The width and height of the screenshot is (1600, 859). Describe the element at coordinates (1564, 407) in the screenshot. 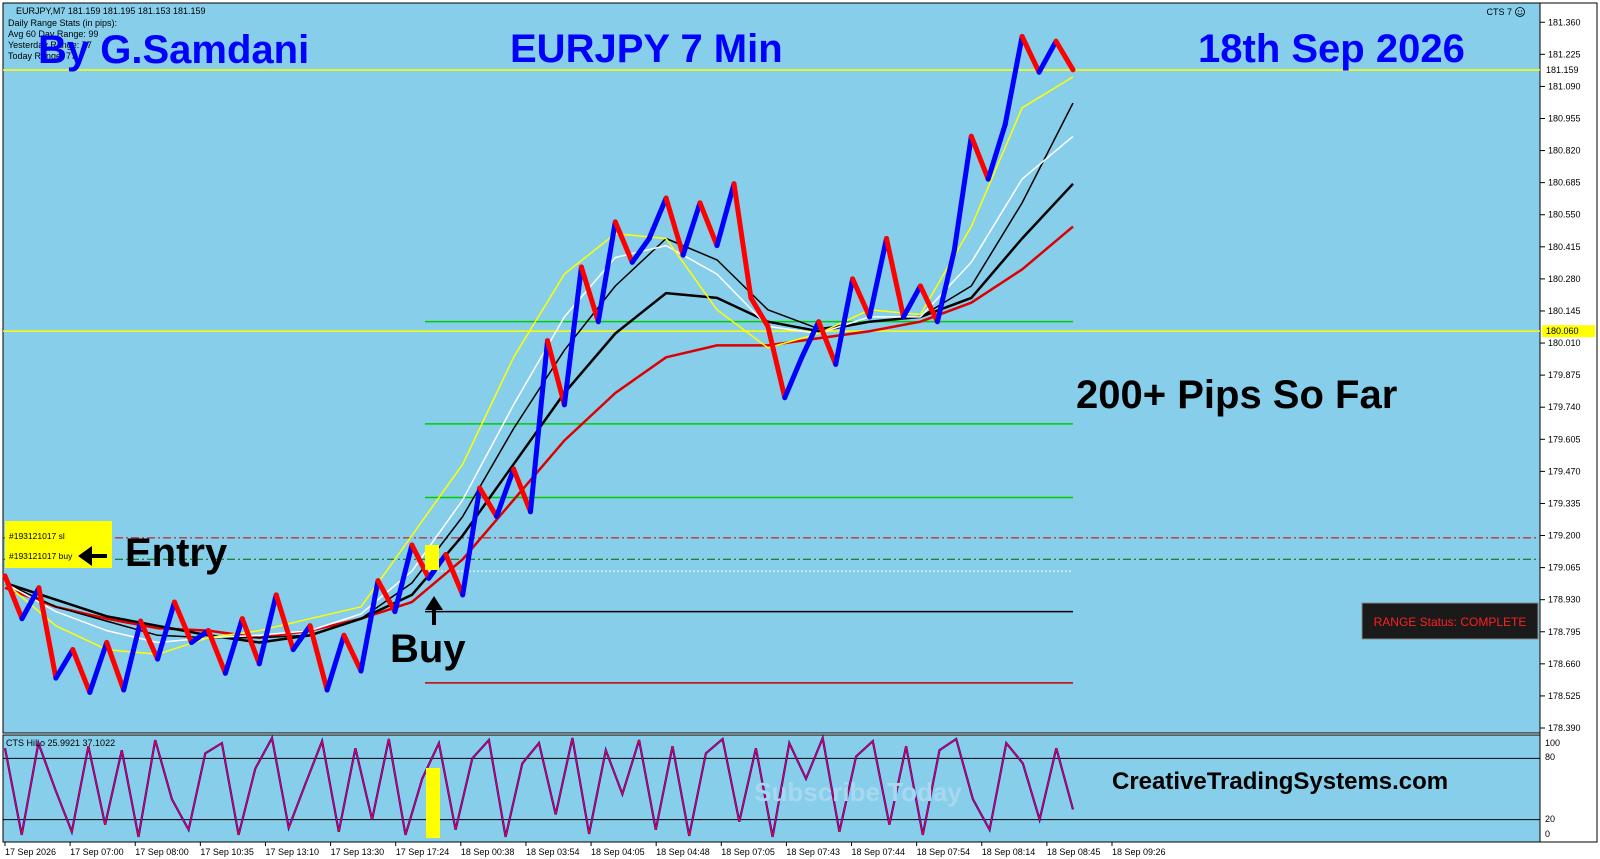

I see `y-tick-label: 179.740` at that location.